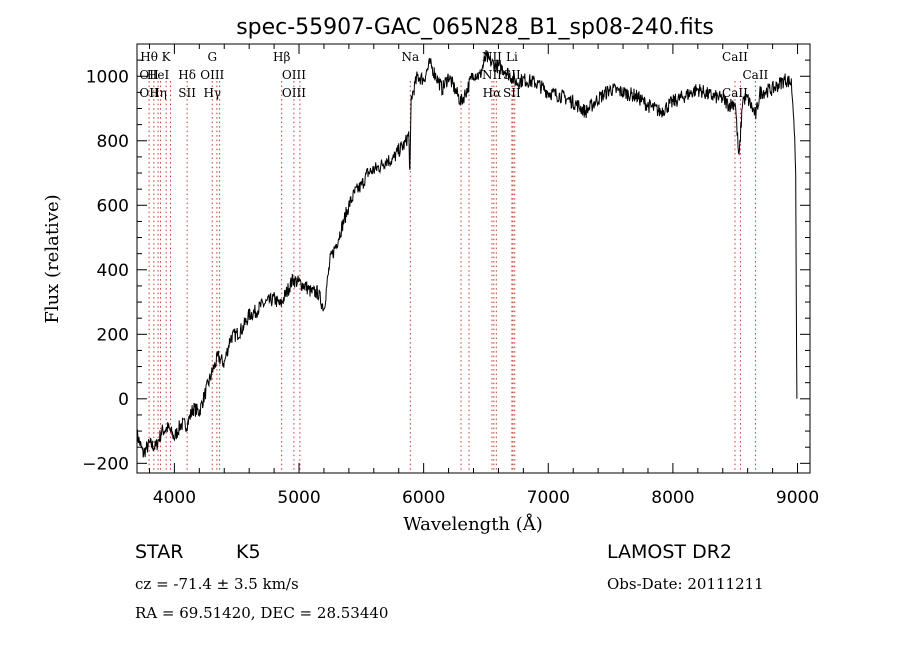 This screenshot has height=650, width=900. I want to click on x-tick-label: 5000, so click(298, 498).